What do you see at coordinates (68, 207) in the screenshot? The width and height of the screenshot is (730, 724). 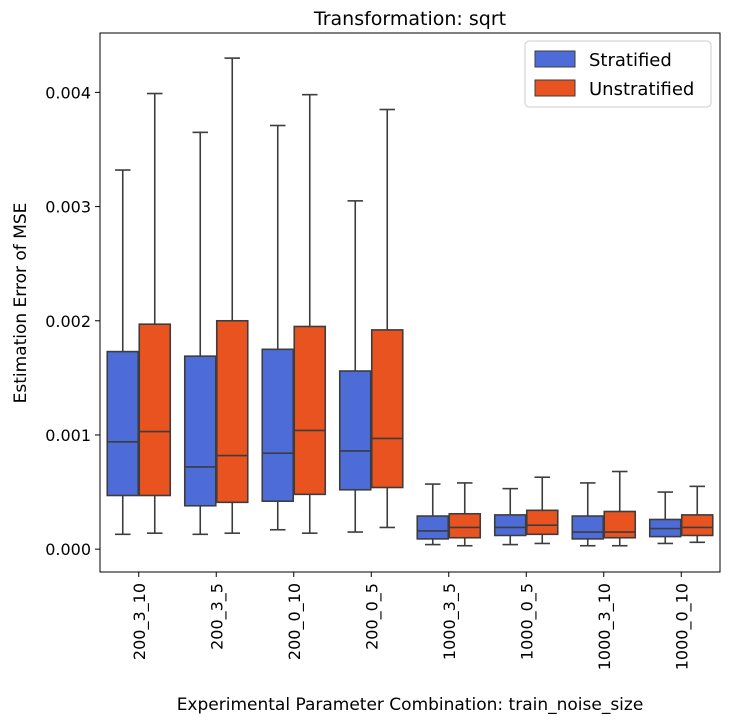 I see `y-tick-label: 0.003` at bounding box center [68, 207].